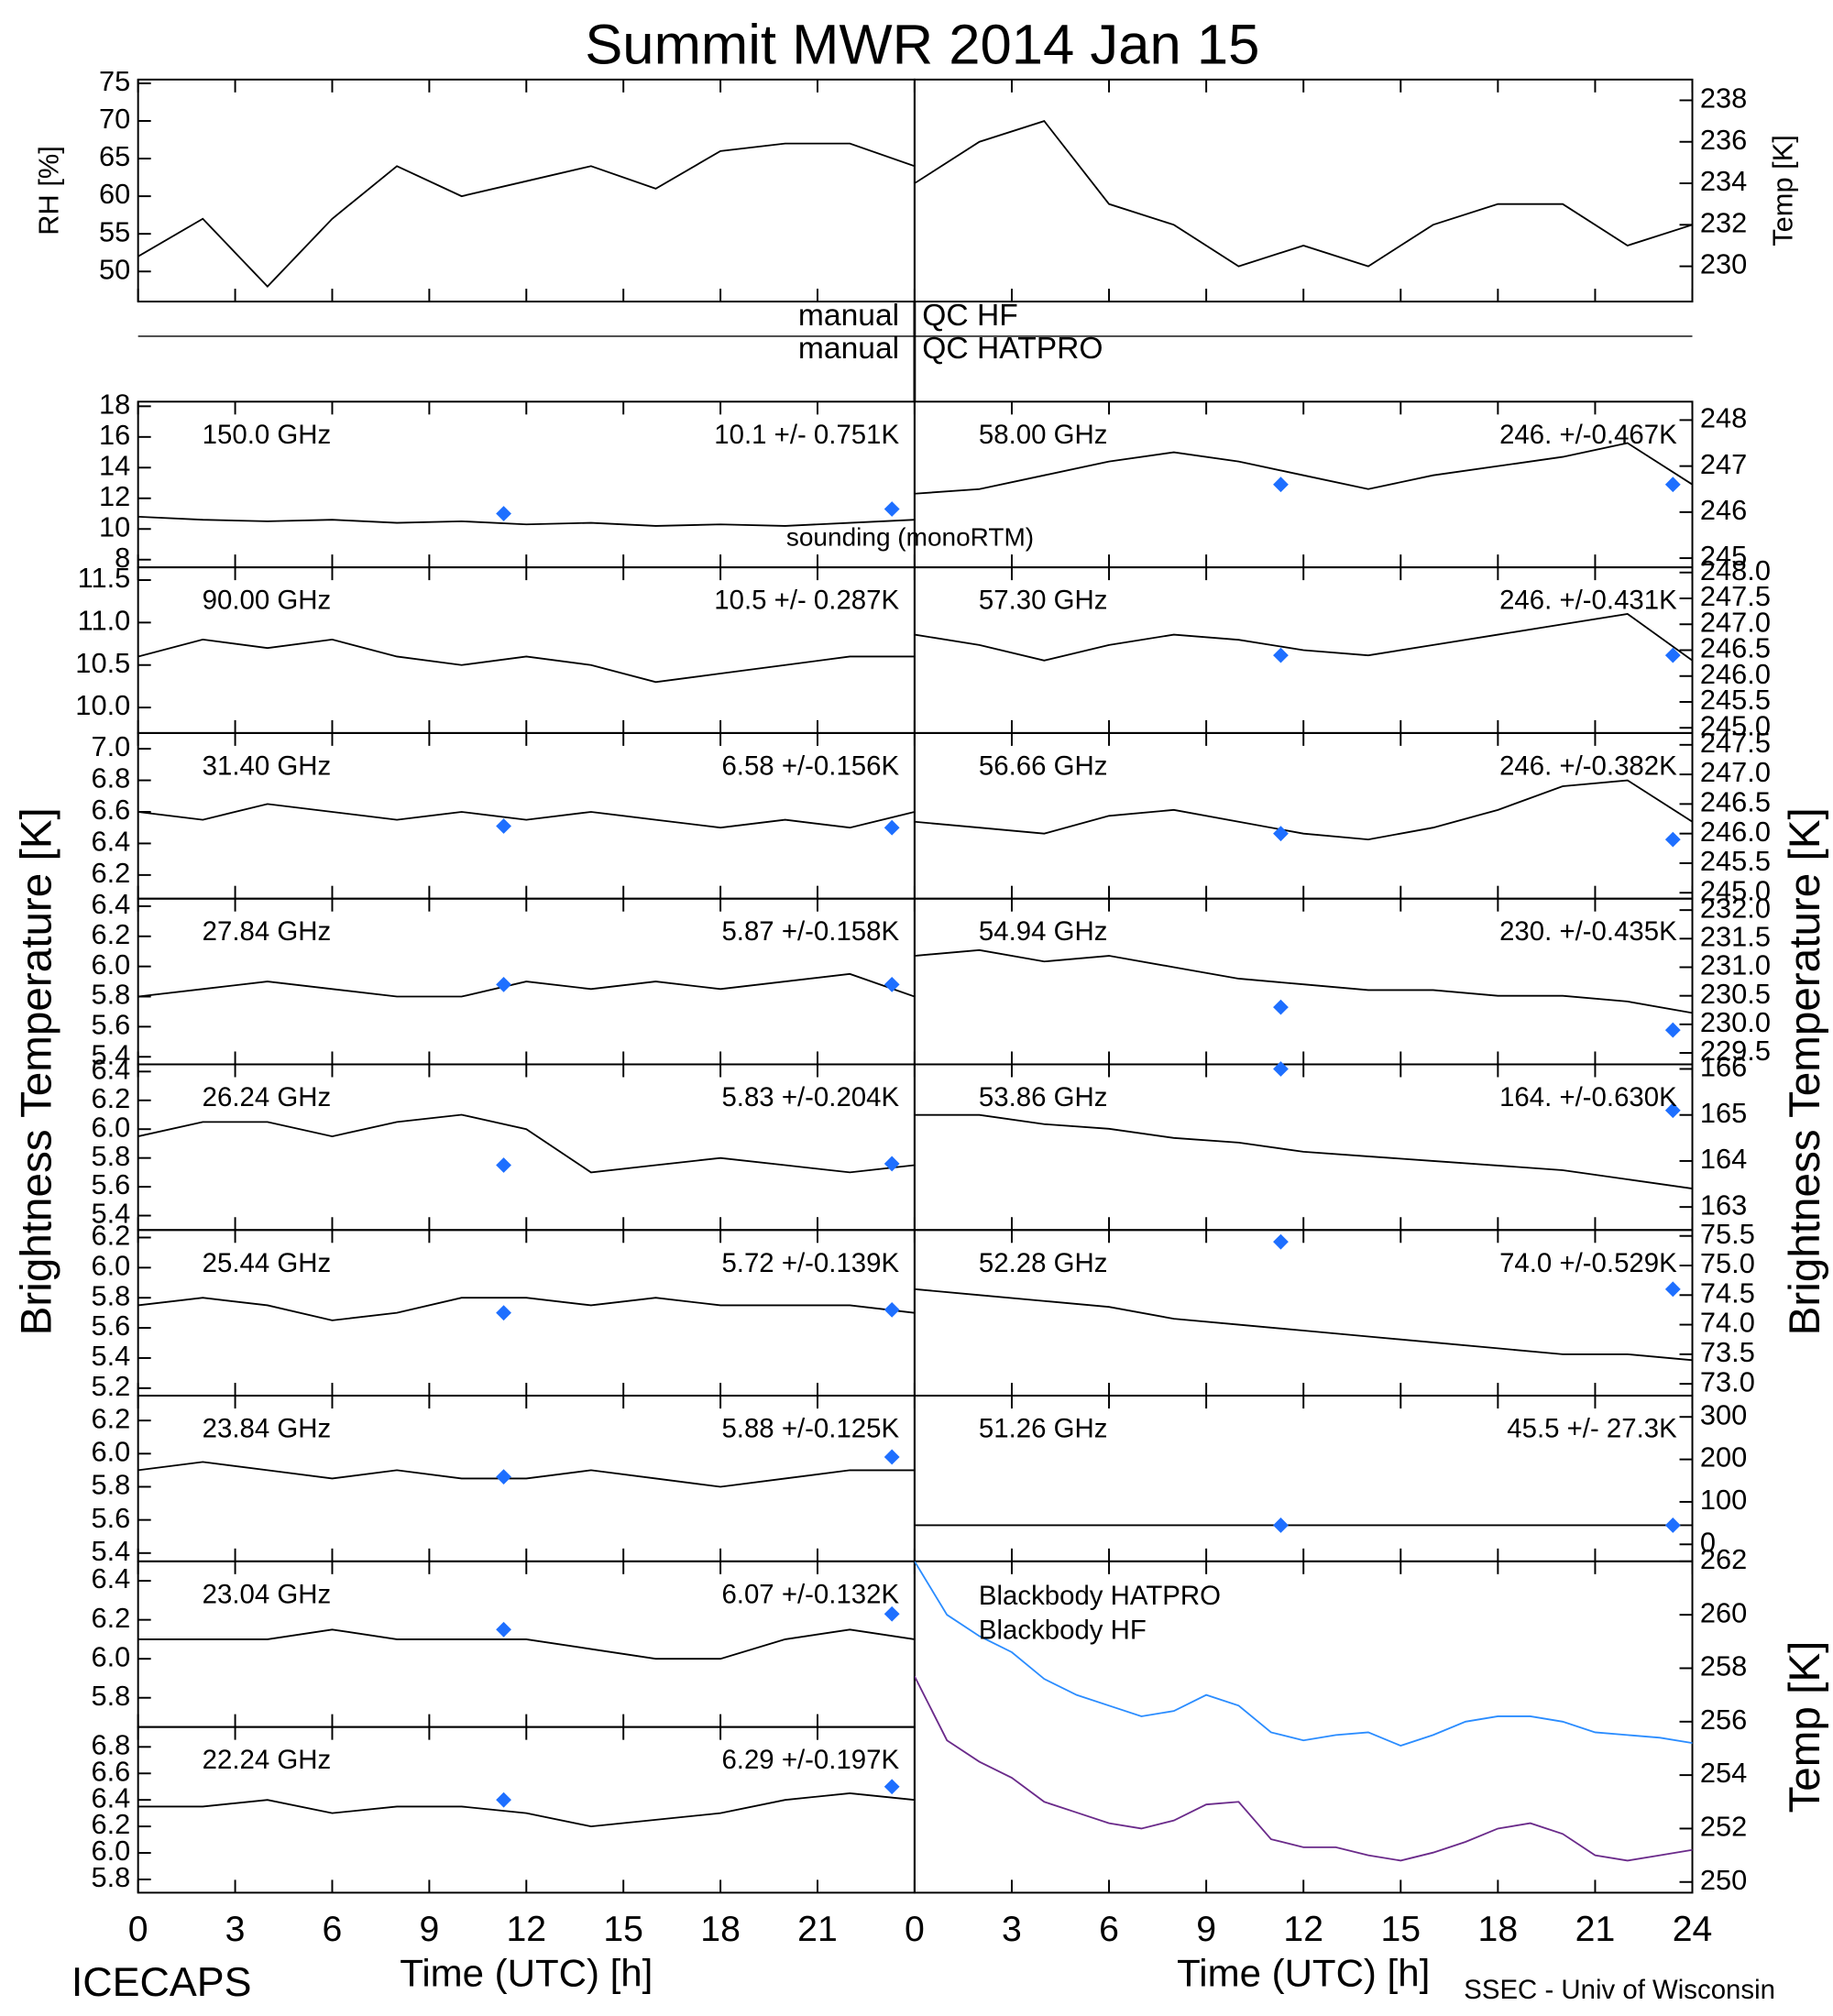 This screenshot has width=1833, height=2016. Describe the element at coordinates (810, 1429) in the screenshot. I see `channel-stat: 5.88 +/-0.125K` at that location.